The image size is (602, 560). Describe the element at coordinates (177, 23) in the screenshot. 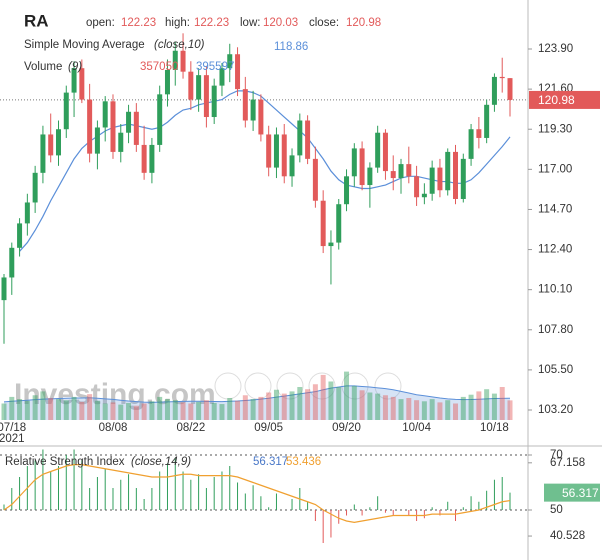

I see `legend-text: high:` at that location.